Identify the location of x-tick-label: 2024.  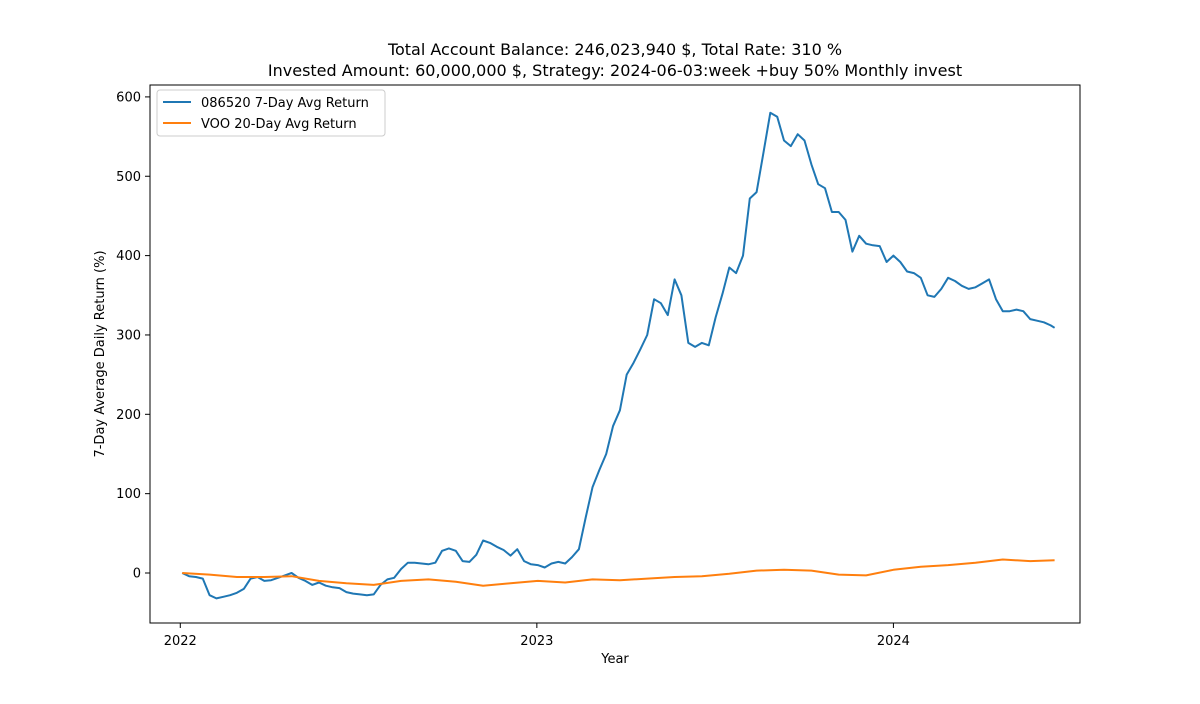
(893, 641).